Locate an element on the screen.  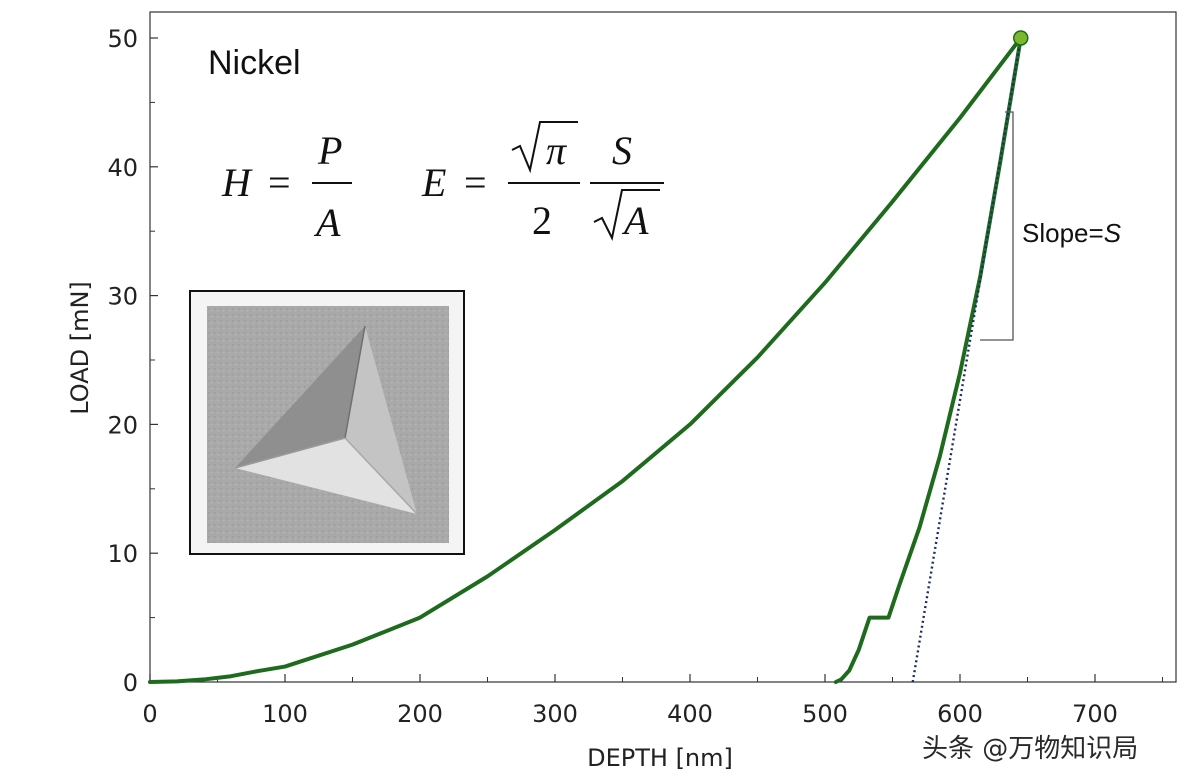
hardness-equation: H = P A is located at coordinates (286, 186).